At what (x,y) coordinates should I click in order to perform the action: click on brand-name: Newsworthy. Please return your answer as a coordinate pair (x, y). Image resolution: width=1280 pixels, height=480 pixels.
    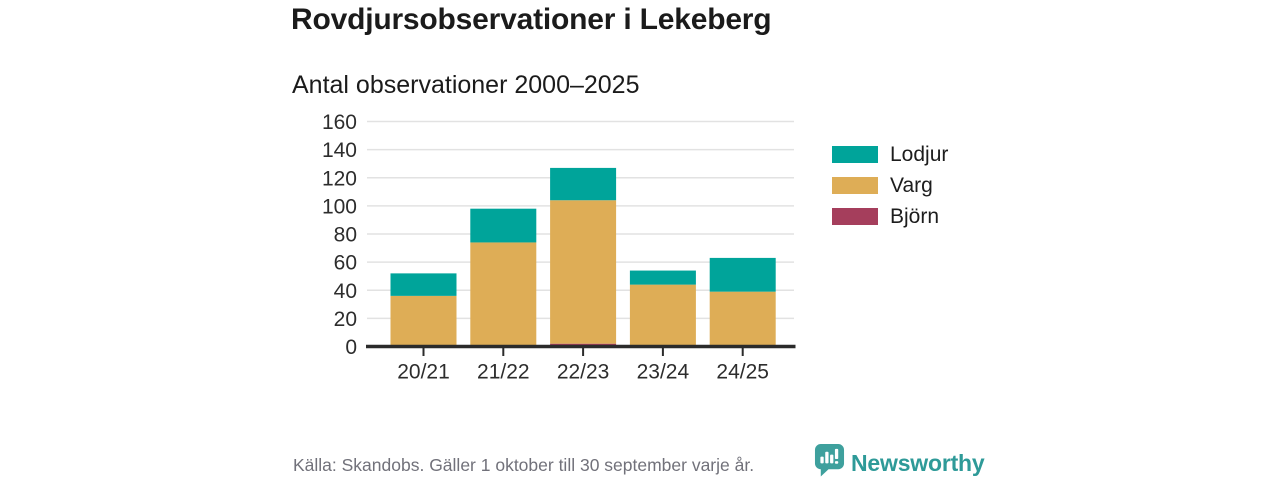
    Looking at the image, I should click on (918, 463).